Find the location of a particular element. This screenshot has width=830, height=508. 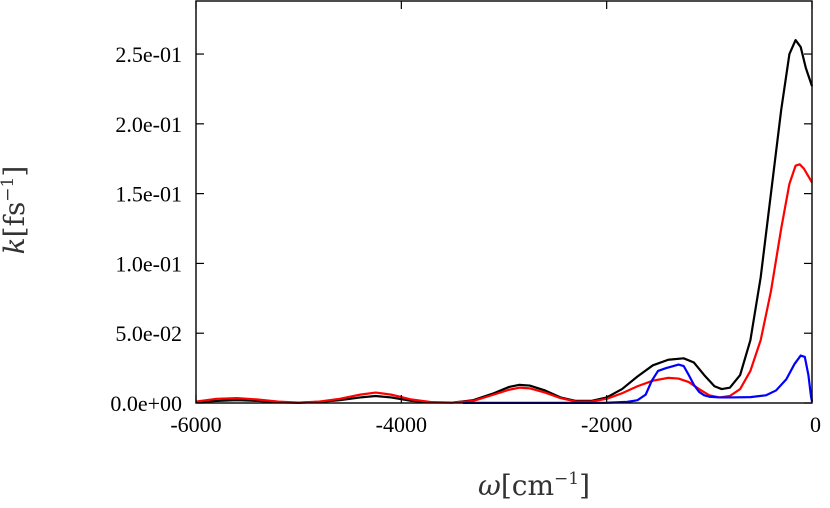

y-axis-symbol: k is located at coordinates (15, 245).